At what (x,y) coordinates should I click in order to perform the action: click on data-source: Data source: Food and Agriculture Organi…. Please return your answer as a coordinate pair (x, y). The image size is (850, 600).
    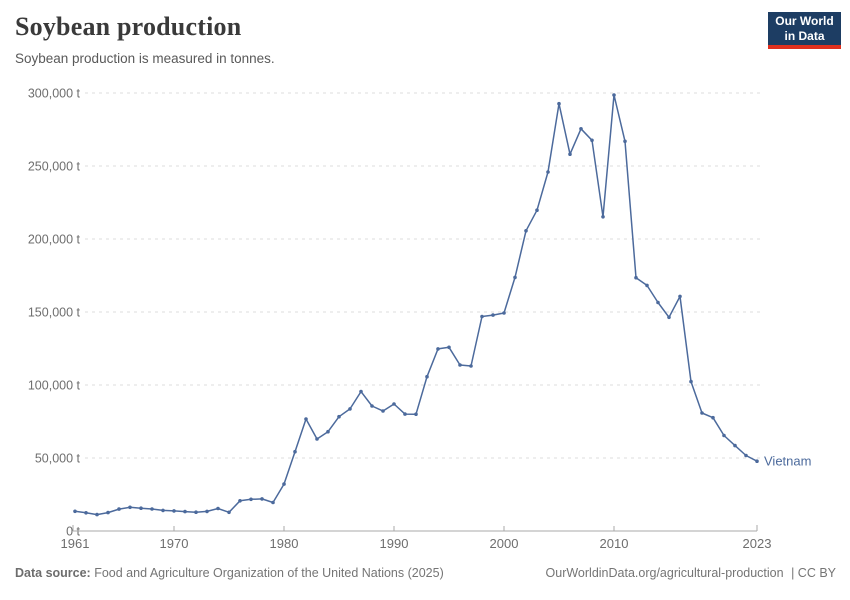
    Looking at the image, I should click on (229, 573).